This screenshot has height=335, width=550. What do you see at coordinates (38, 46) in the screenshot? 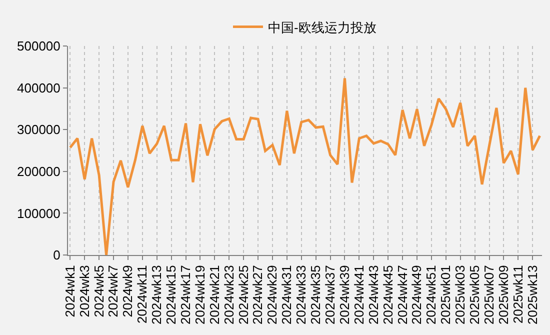
I see `y-tick-label: 500000` at bounding box center [38, 46].